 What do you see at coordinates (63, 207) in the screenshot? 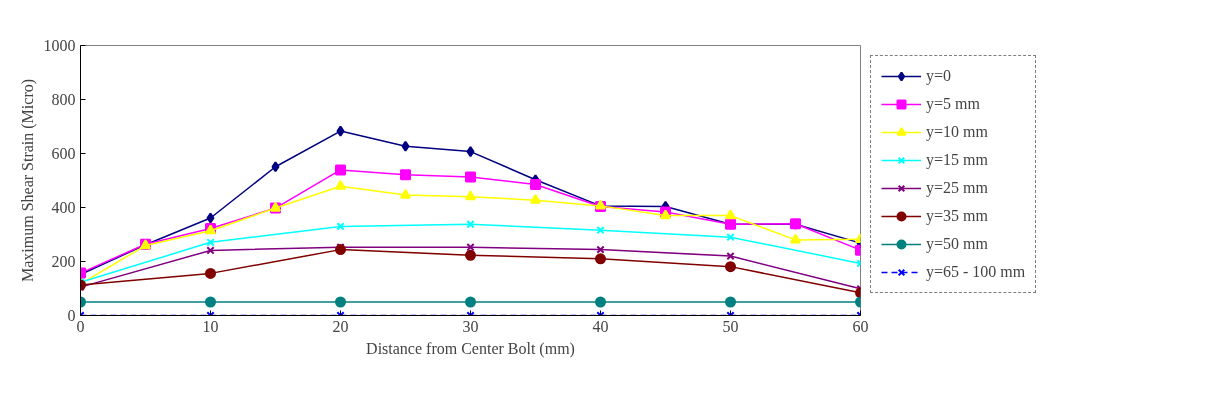
I see `y-tick-label: 400` at bounding box center [63, 207].